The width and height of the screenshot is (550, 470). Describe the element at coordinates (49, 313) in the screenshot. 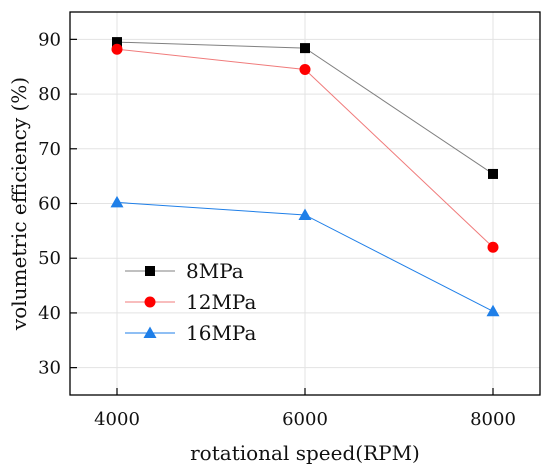

I see `y-tick-label: 40` at that location.